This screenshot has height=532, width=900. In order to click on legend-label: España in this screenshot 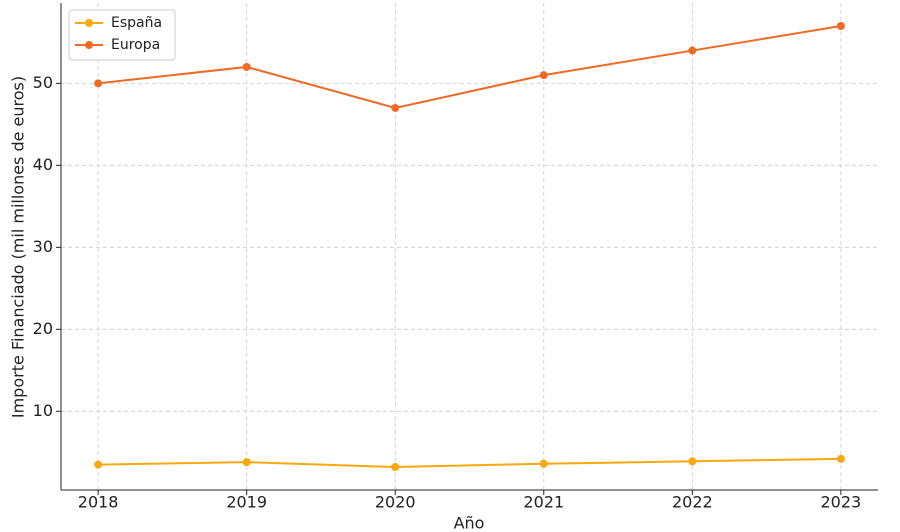, I will do `click(136, 23)`.